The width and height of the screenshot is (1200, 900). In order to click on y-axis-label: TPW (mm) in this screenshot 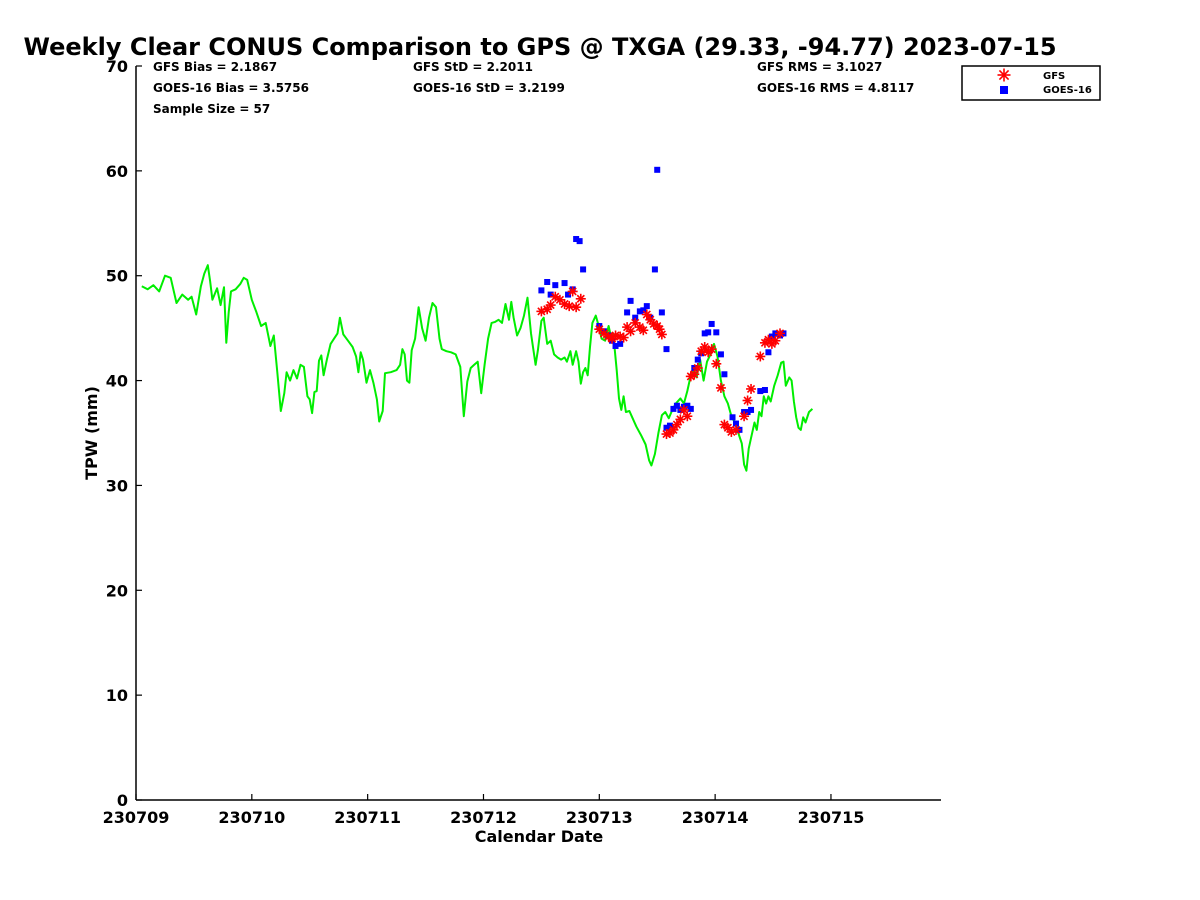, I will do `click(91, 433)`.